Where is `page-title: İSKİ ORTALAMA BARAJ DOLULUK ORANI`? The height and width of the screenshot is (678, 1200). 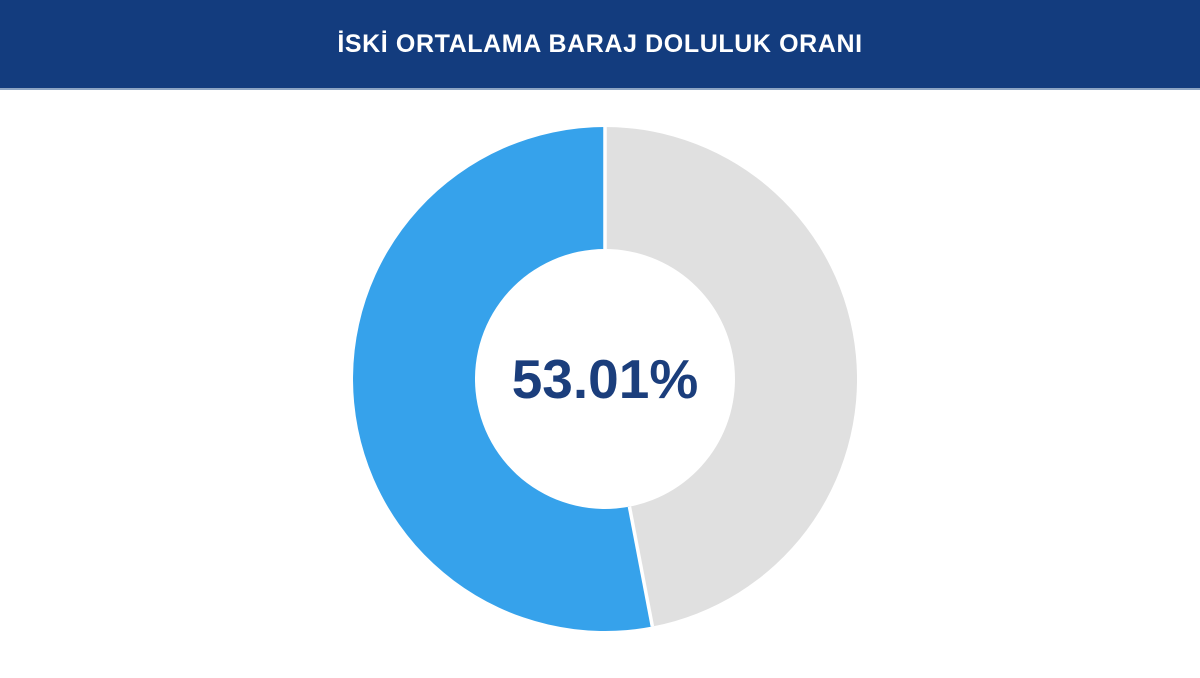
page-title: İSKİ ORTALAMA BARAJ DOLULUK ORANI is located at coordinates (600, 43).